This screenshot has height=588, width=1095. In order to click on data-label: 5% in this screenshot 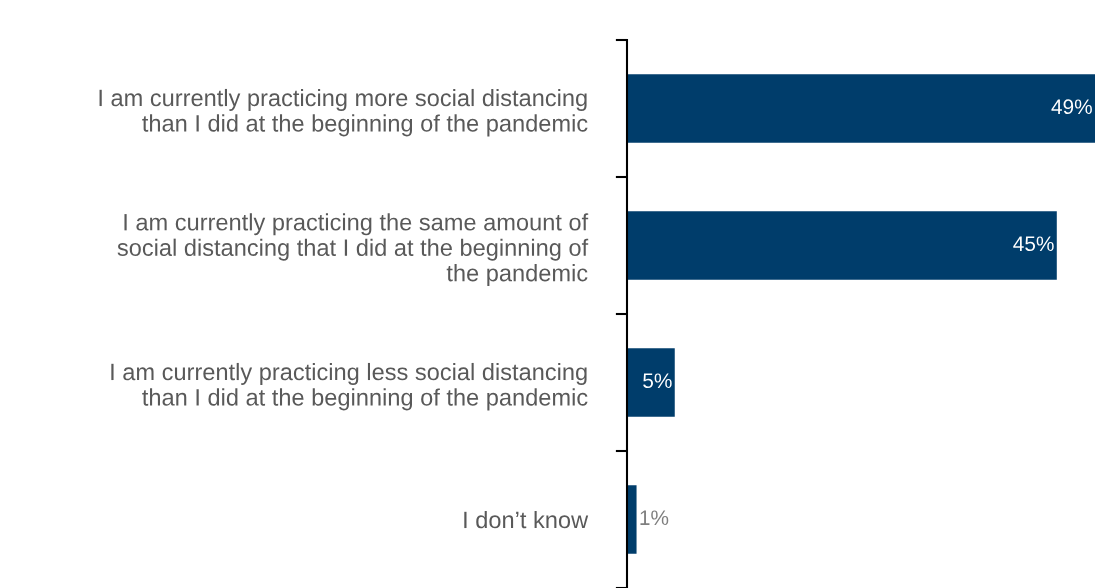, I will do `click(657, 381)`.